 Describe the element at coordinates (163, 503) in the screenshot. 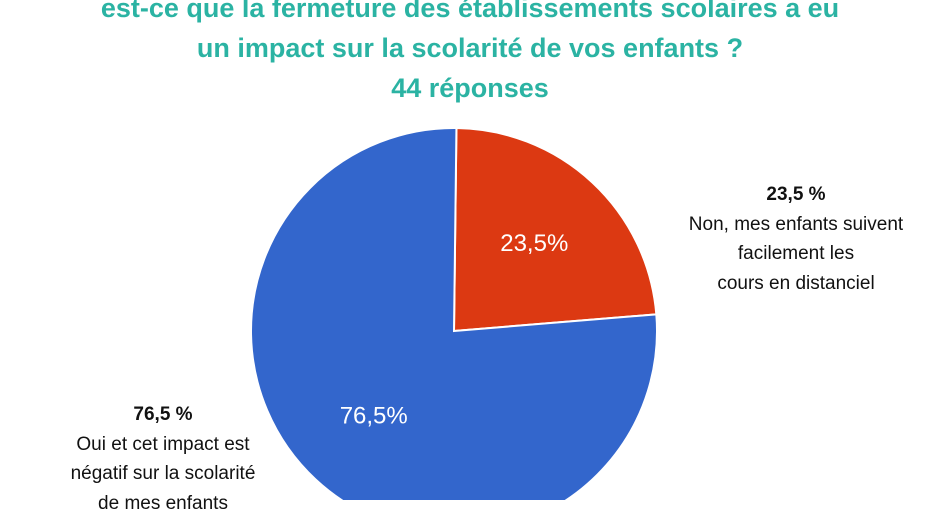

I see `callout-oui-text-3: de mes enfants` at that location.